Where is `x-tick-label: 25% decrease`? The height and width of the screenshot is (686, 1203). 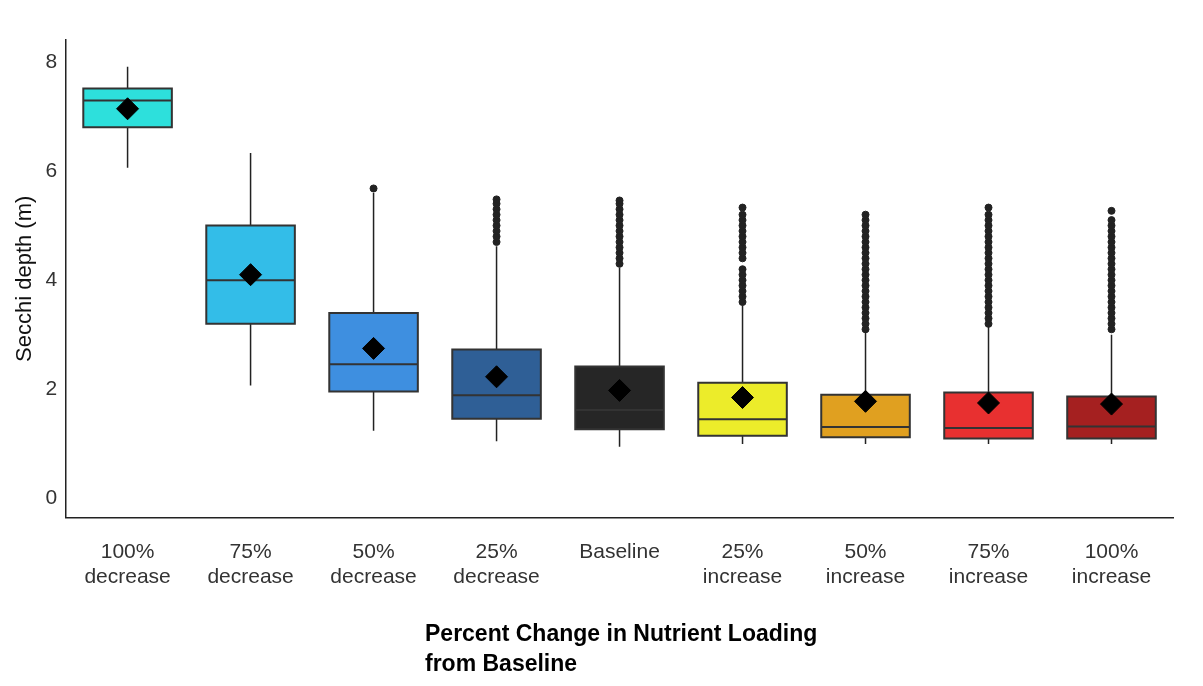
x-tick-label: 25% decrease is located at coordinates (496, 563).